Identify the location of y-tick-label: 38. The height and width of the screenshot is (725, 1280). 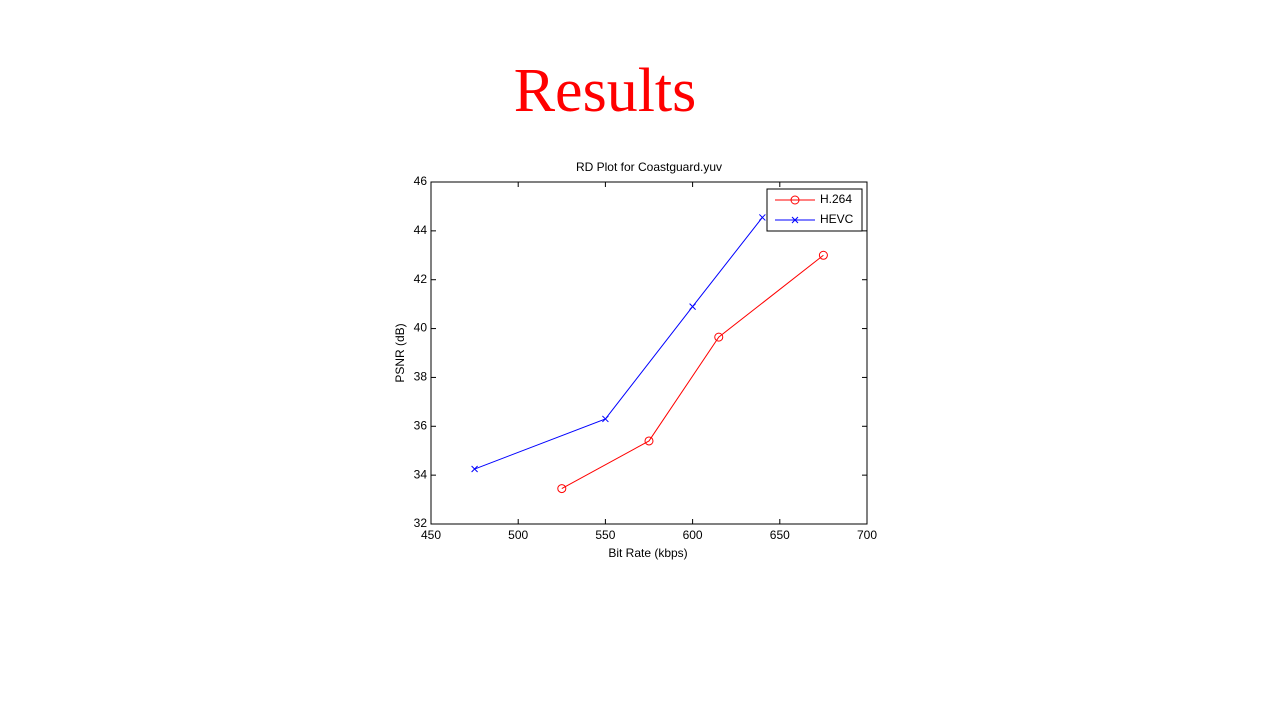
(421, 377).